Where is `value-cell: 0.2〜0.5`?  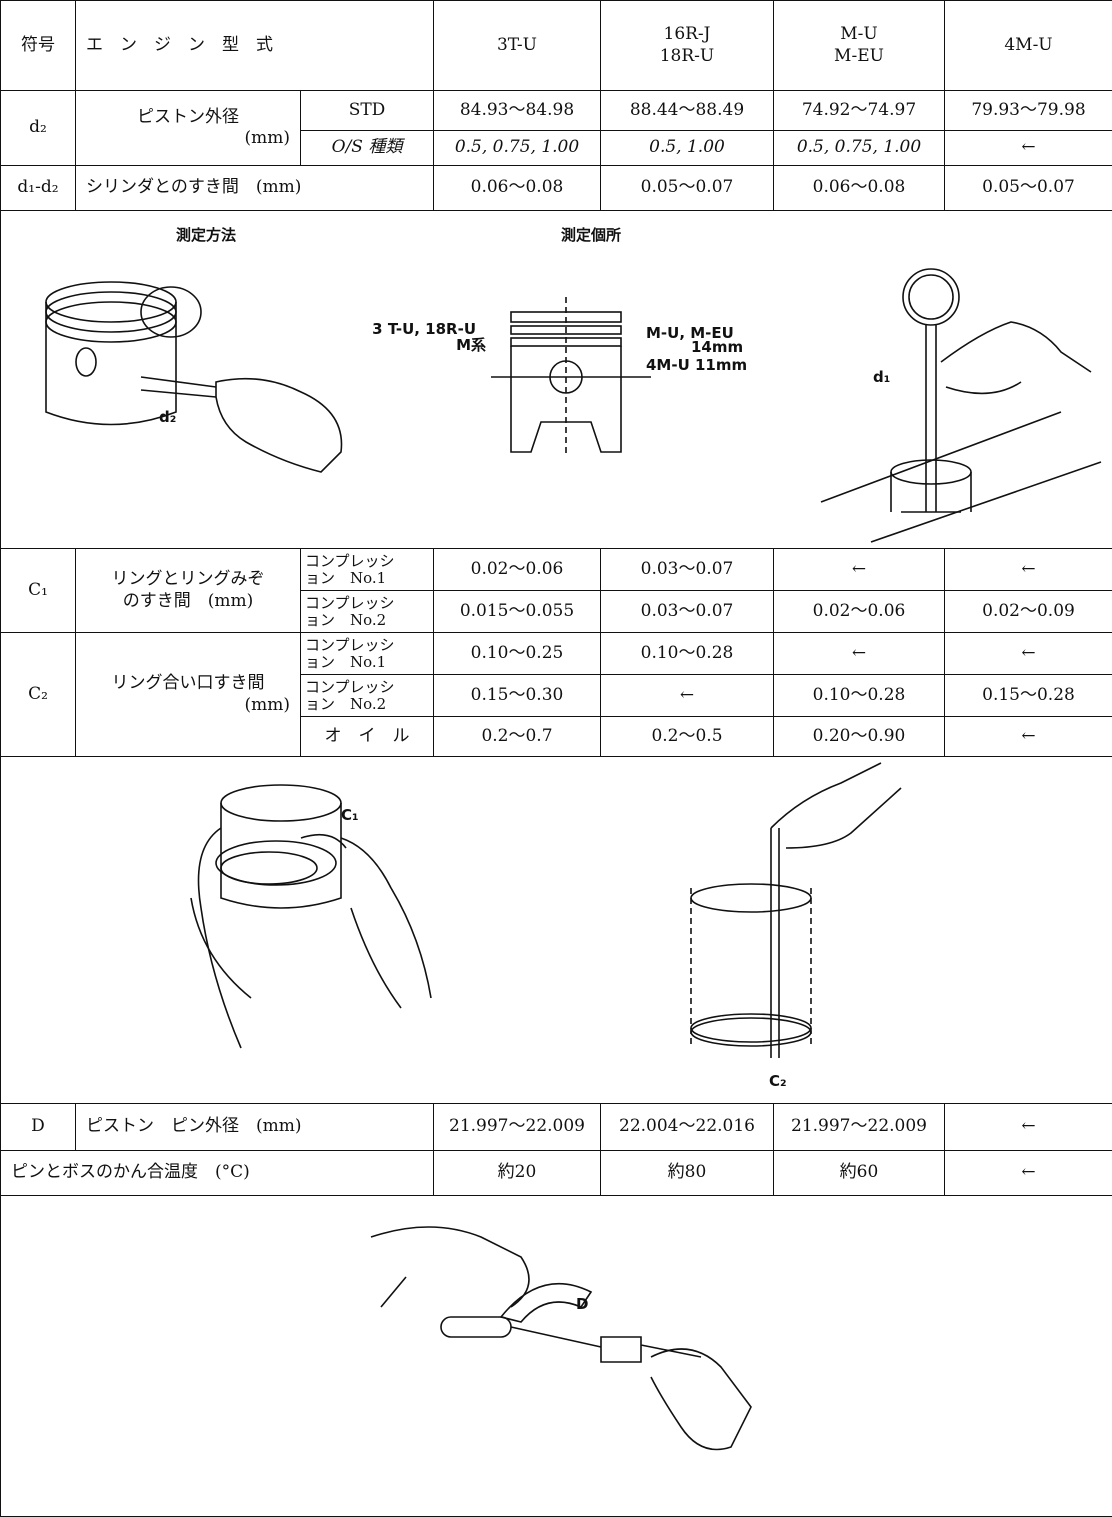
value-cell: 0.2〜0.5 is located at coordinates (687, 737).